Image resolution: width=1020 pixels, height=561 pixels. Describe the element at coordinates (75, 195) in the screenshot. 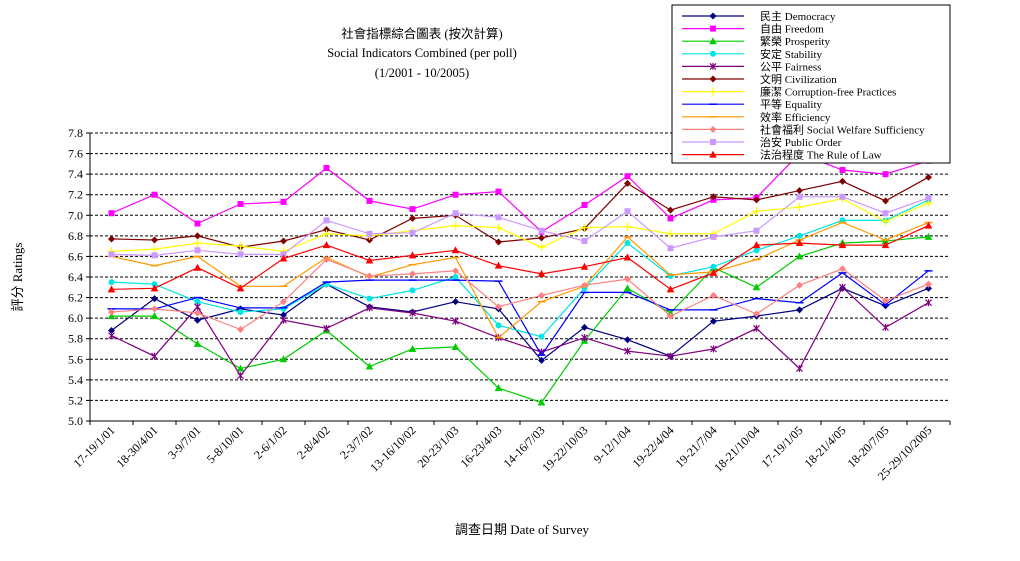

I see `y-tick-label: 7.2` at that location.